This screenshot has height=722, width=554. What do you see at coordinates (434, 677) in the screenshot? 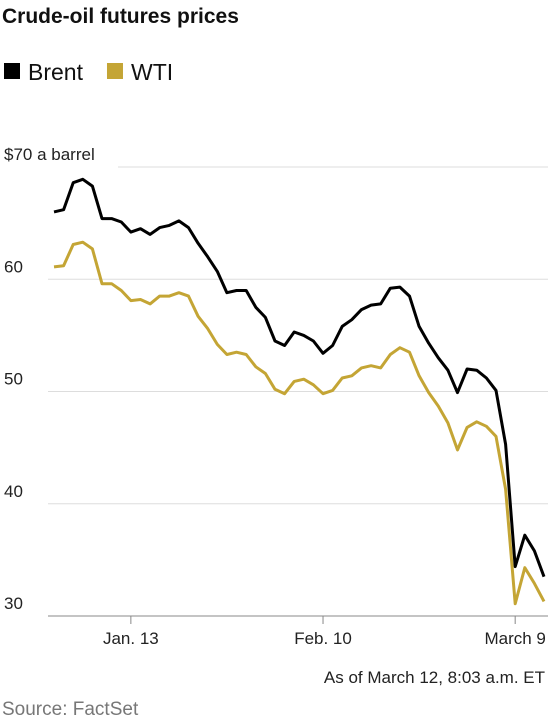
I see `note: As of March 12, 8:03 a.m. ET` at bounding box center [434, 677].